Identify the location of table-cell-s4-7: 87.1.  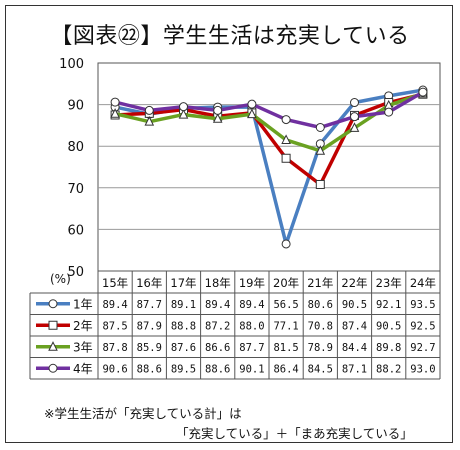
(354, 369).